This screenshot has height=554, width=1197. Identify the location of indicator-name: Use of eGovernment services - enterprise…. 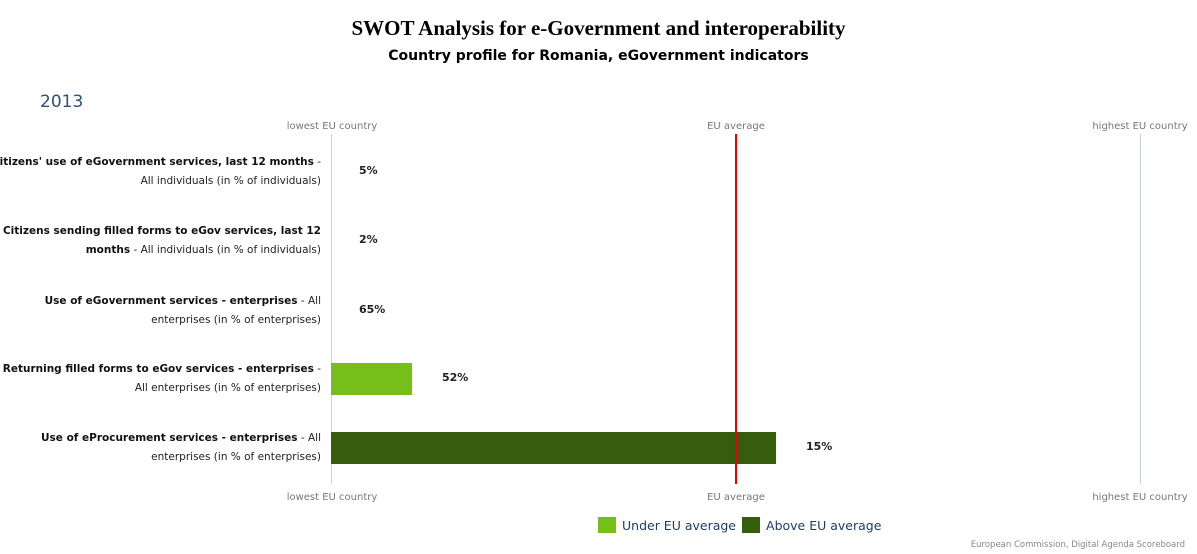
(171, 301).